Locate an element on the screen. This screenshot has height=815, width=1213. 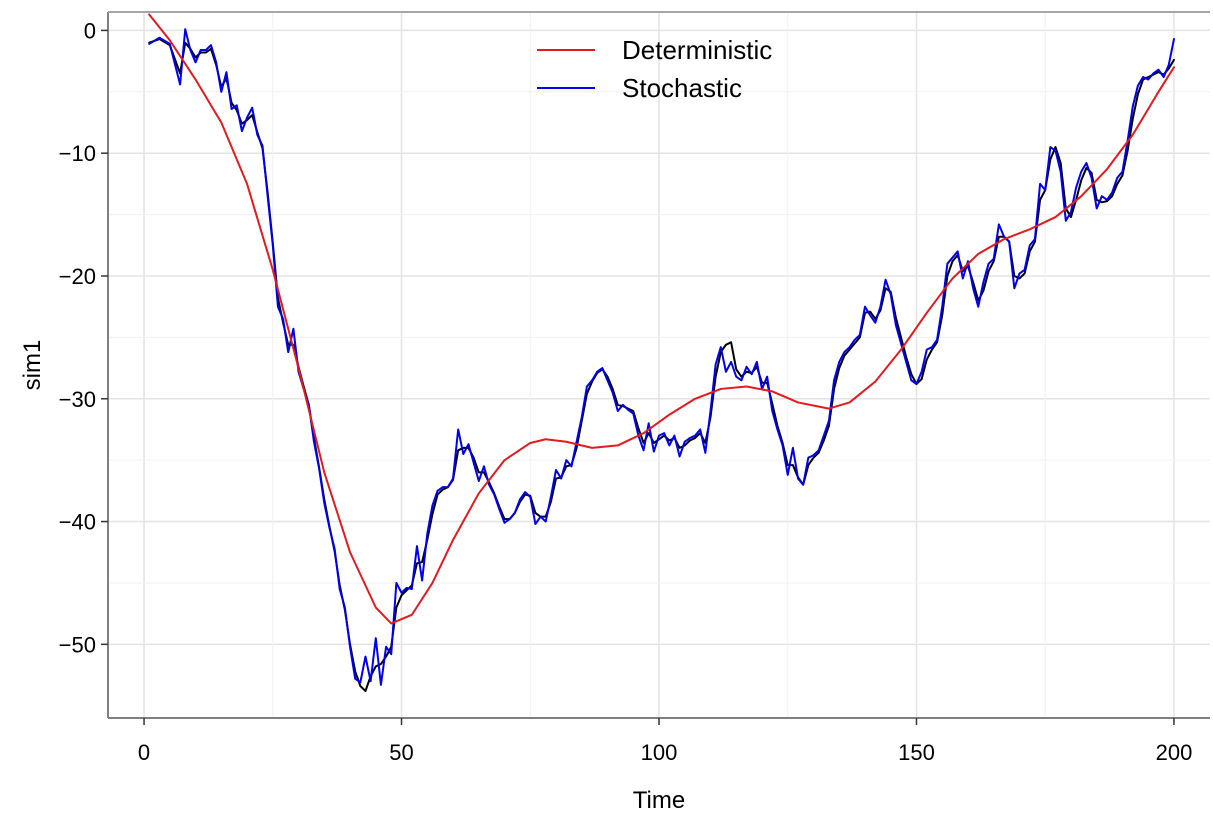
x-tick-label: 100 is located at coordinates (659, 752).